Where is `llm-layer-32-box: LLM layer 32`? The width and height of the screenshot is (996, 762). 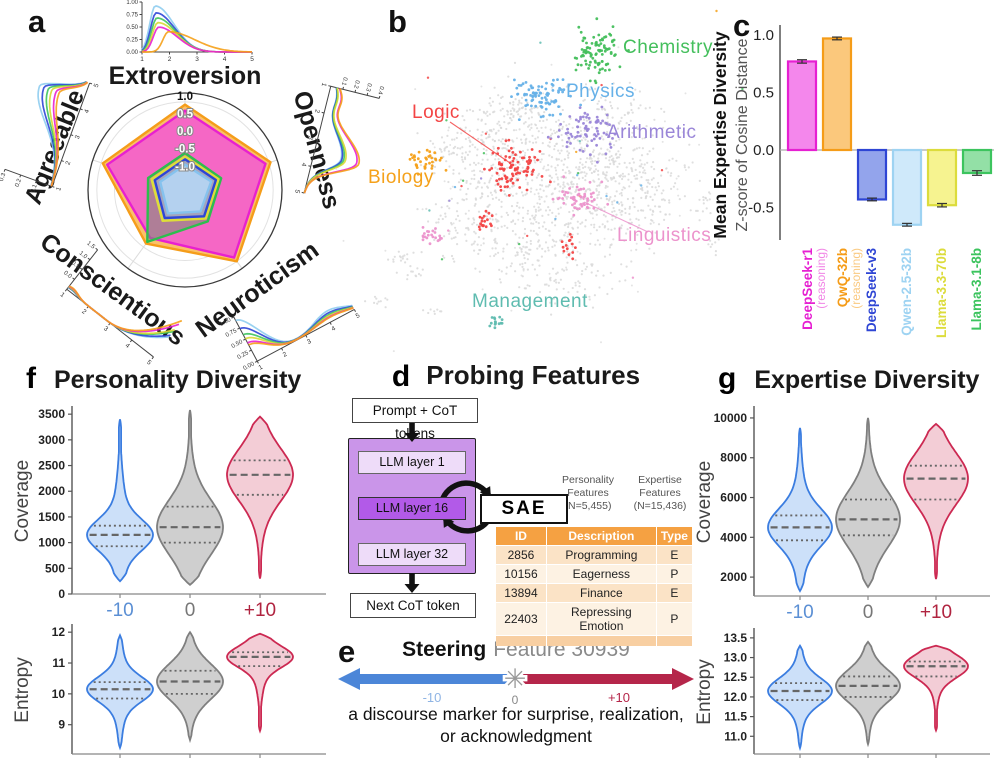
llm-layer-32-box: LLM layer 32 is located at coordinates (412, 554).